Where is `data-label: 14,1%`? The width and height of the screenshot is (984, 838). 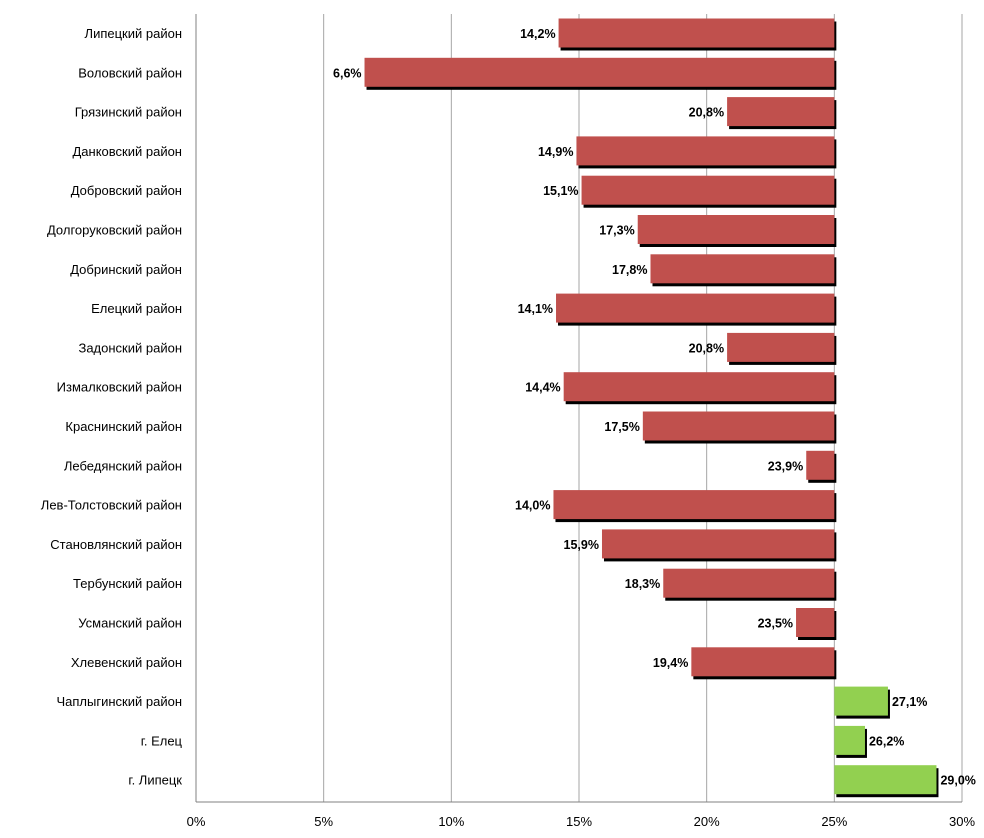
data-label: 14,1% is located at coordinates (535, 309).